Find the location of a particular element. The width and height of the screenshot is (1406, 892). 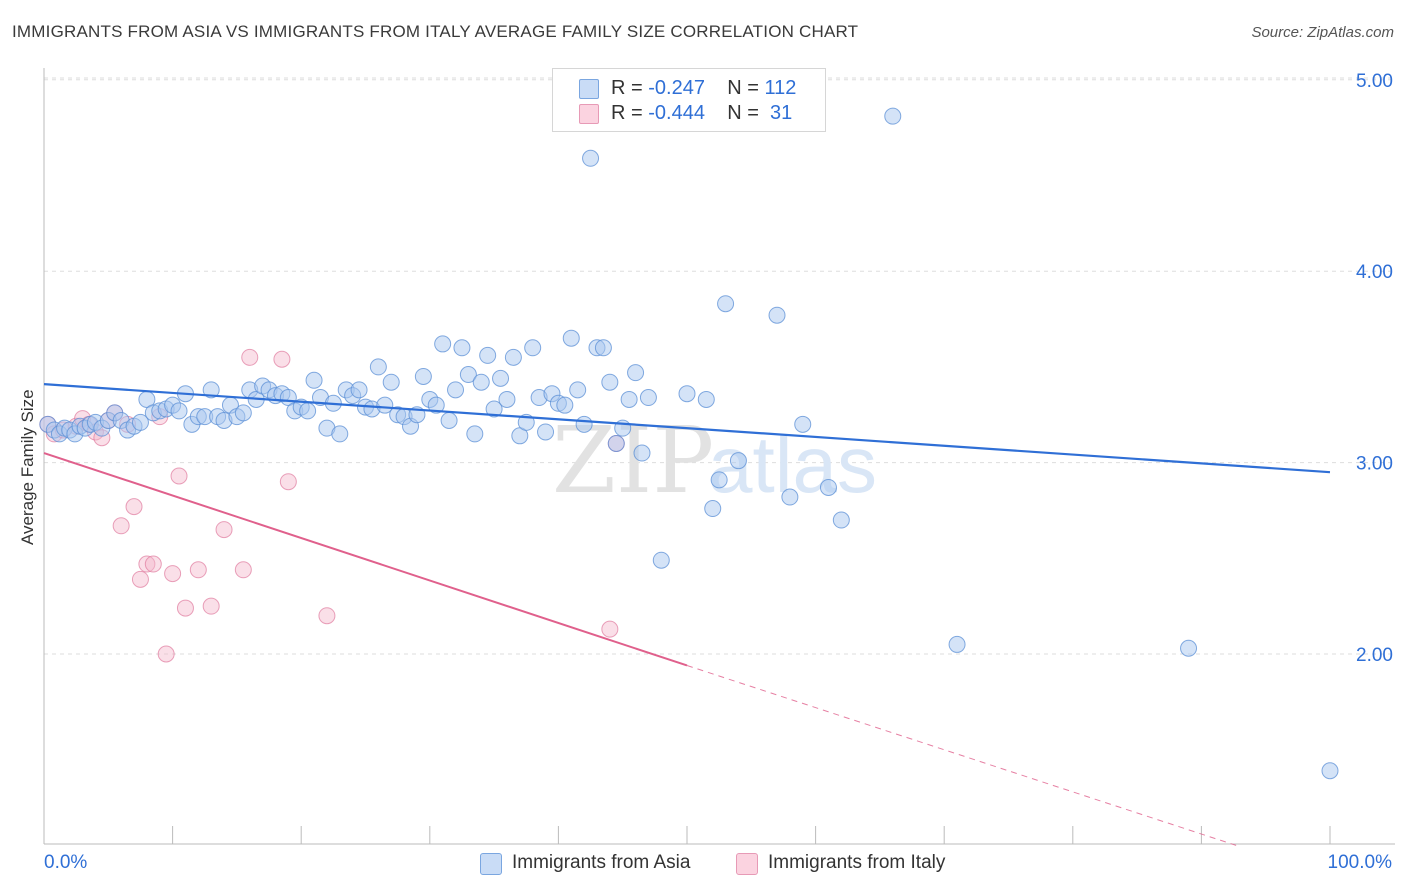

legend-asia-r-value: -0.247 is located at coordinates (676, 88).